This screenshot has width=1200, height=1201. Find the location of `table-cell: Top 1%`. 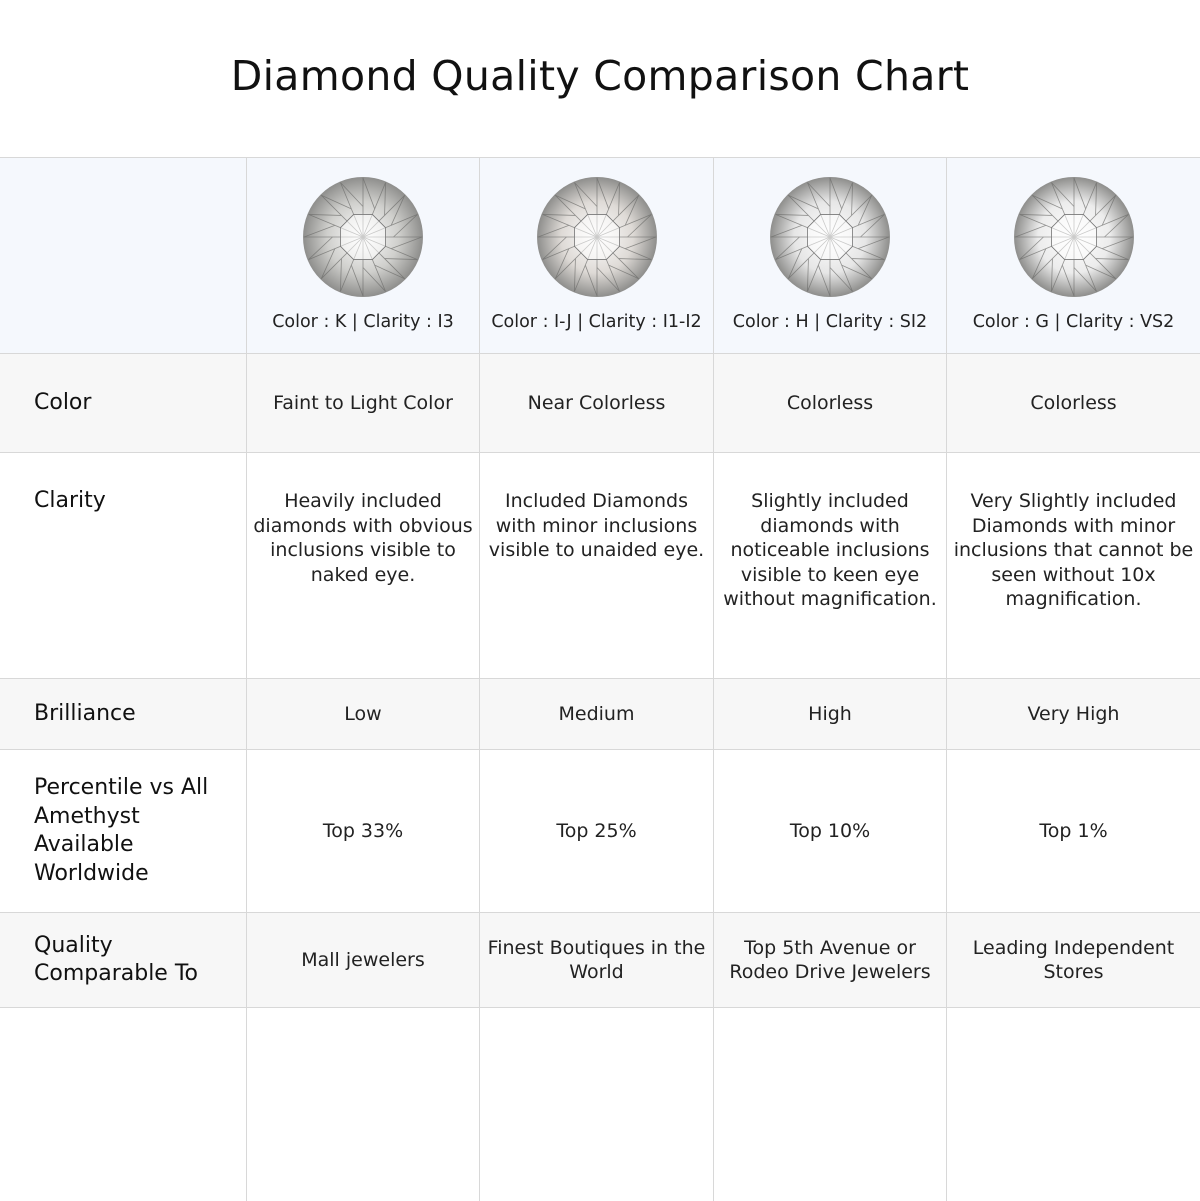

table-cell: Top 1% is located at coordinates (1073, 831).